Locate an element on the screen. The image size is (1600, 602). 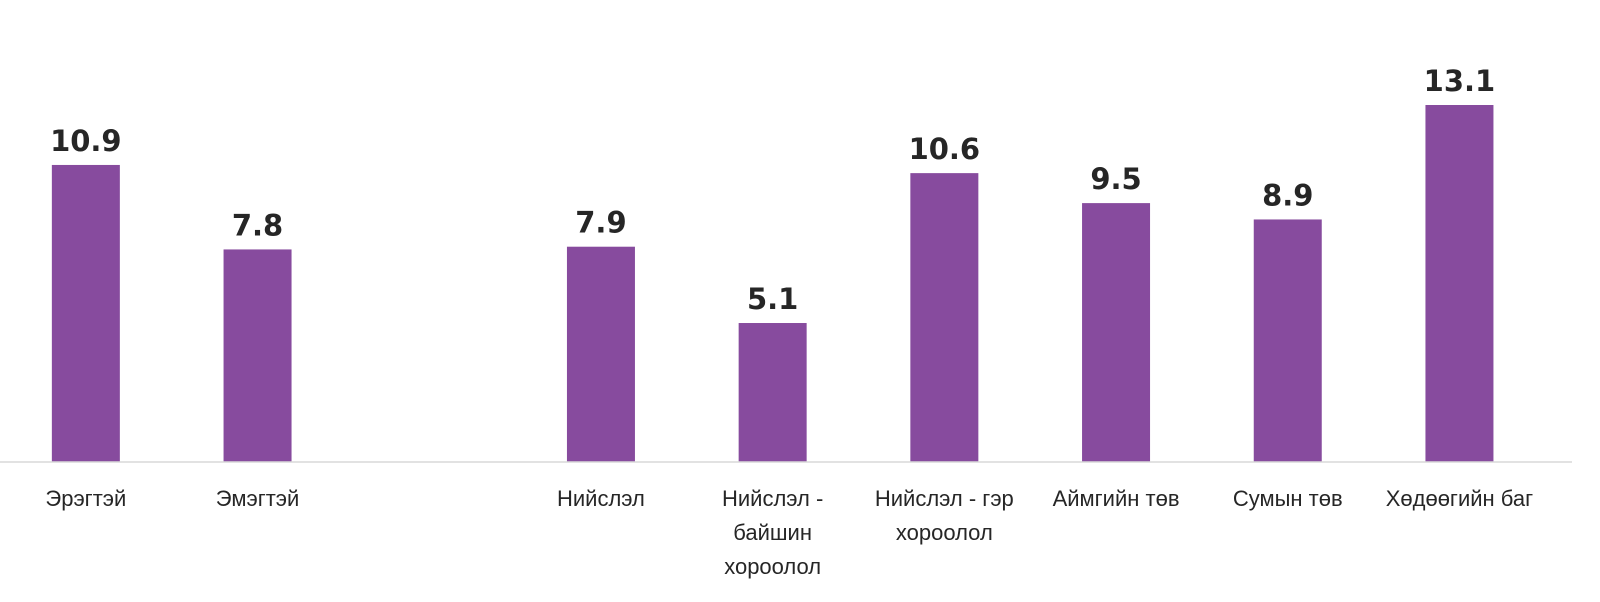
data-label: 8.9 is located at coordinates (1287, 195).